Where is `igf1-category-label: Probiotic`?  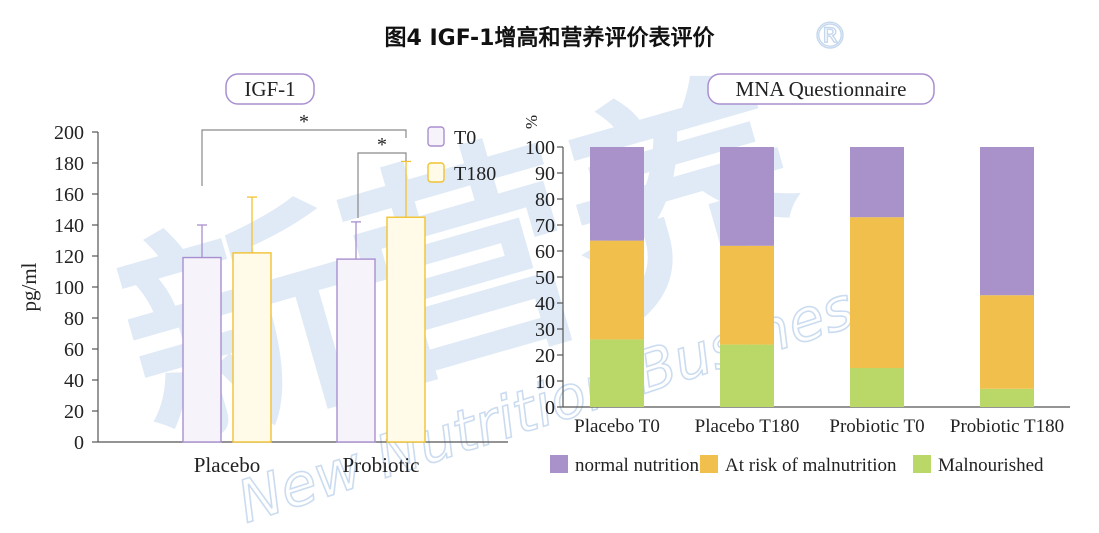 igf1-category-label: Probiotic is located at coordinates (381, 465).